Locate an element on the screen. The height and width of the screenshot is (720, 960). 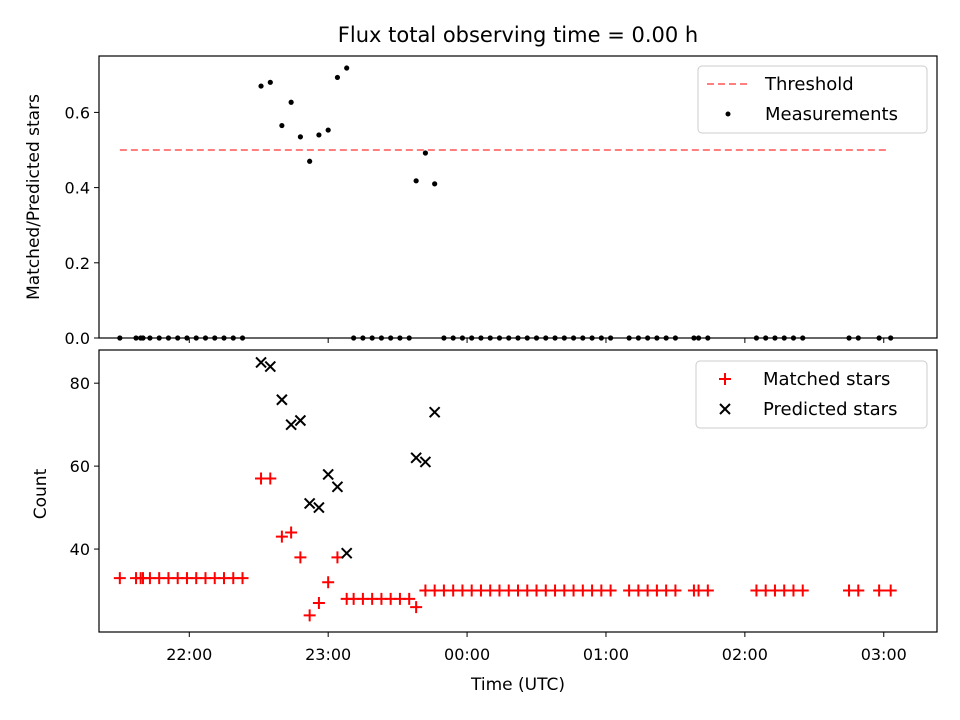
predicted-legend-label: Predicted stars is located at coordinates (830, 409).